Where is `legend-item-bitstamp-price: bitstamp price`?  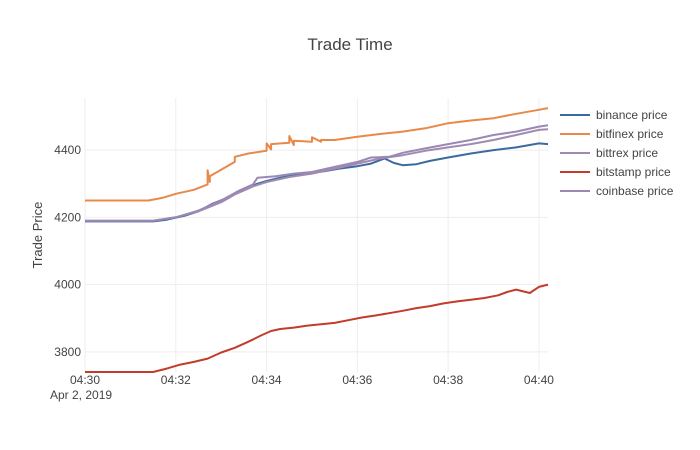
legend-item-bitstamp-price: bitstamp price is located at coordinates (615, 172).